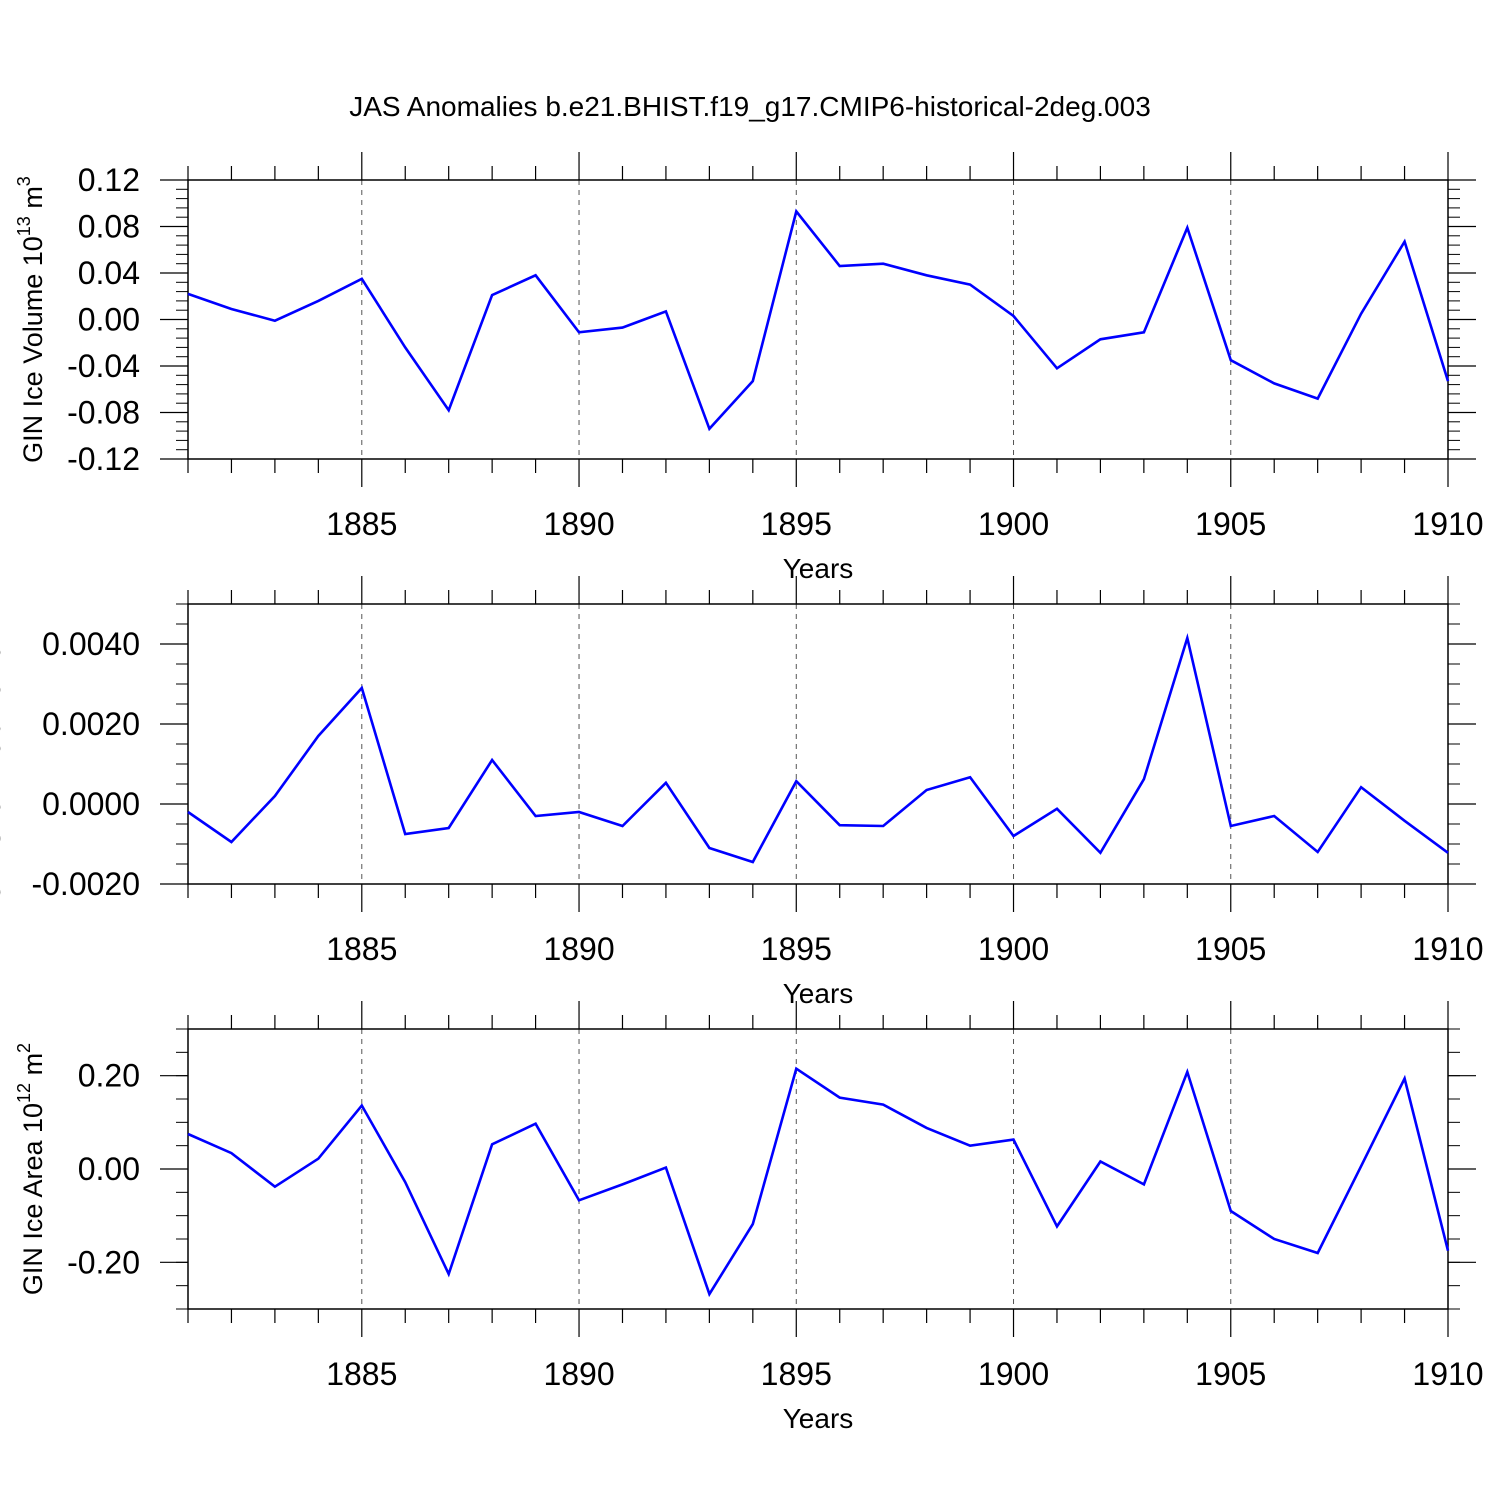 The image size is (1500, 1500). What do you see at coordinates (91, 644) in the screenshot?
I see `y-tick-label: 0.0040` at bounding box center [91, 644].